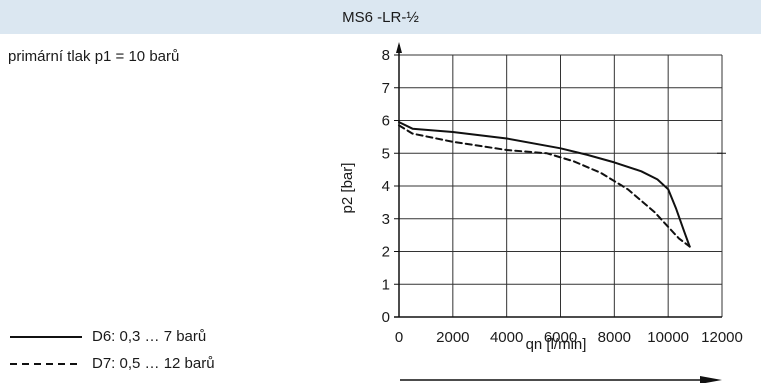 The image size is (761, 383). What do you see at coordinates (614, 337) in the screenshot?
I see `x-tick-label: 8000` at bounding box center [614, 337].